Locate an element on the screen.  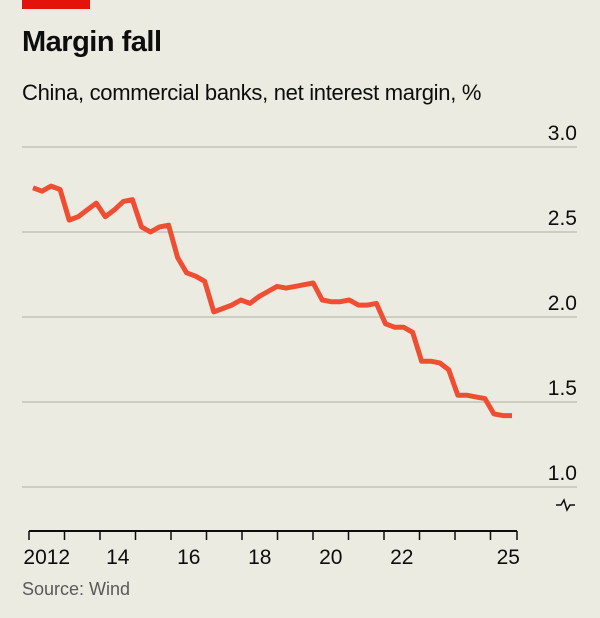
chart-title: Margin fall is located at coordinates (92, 42).